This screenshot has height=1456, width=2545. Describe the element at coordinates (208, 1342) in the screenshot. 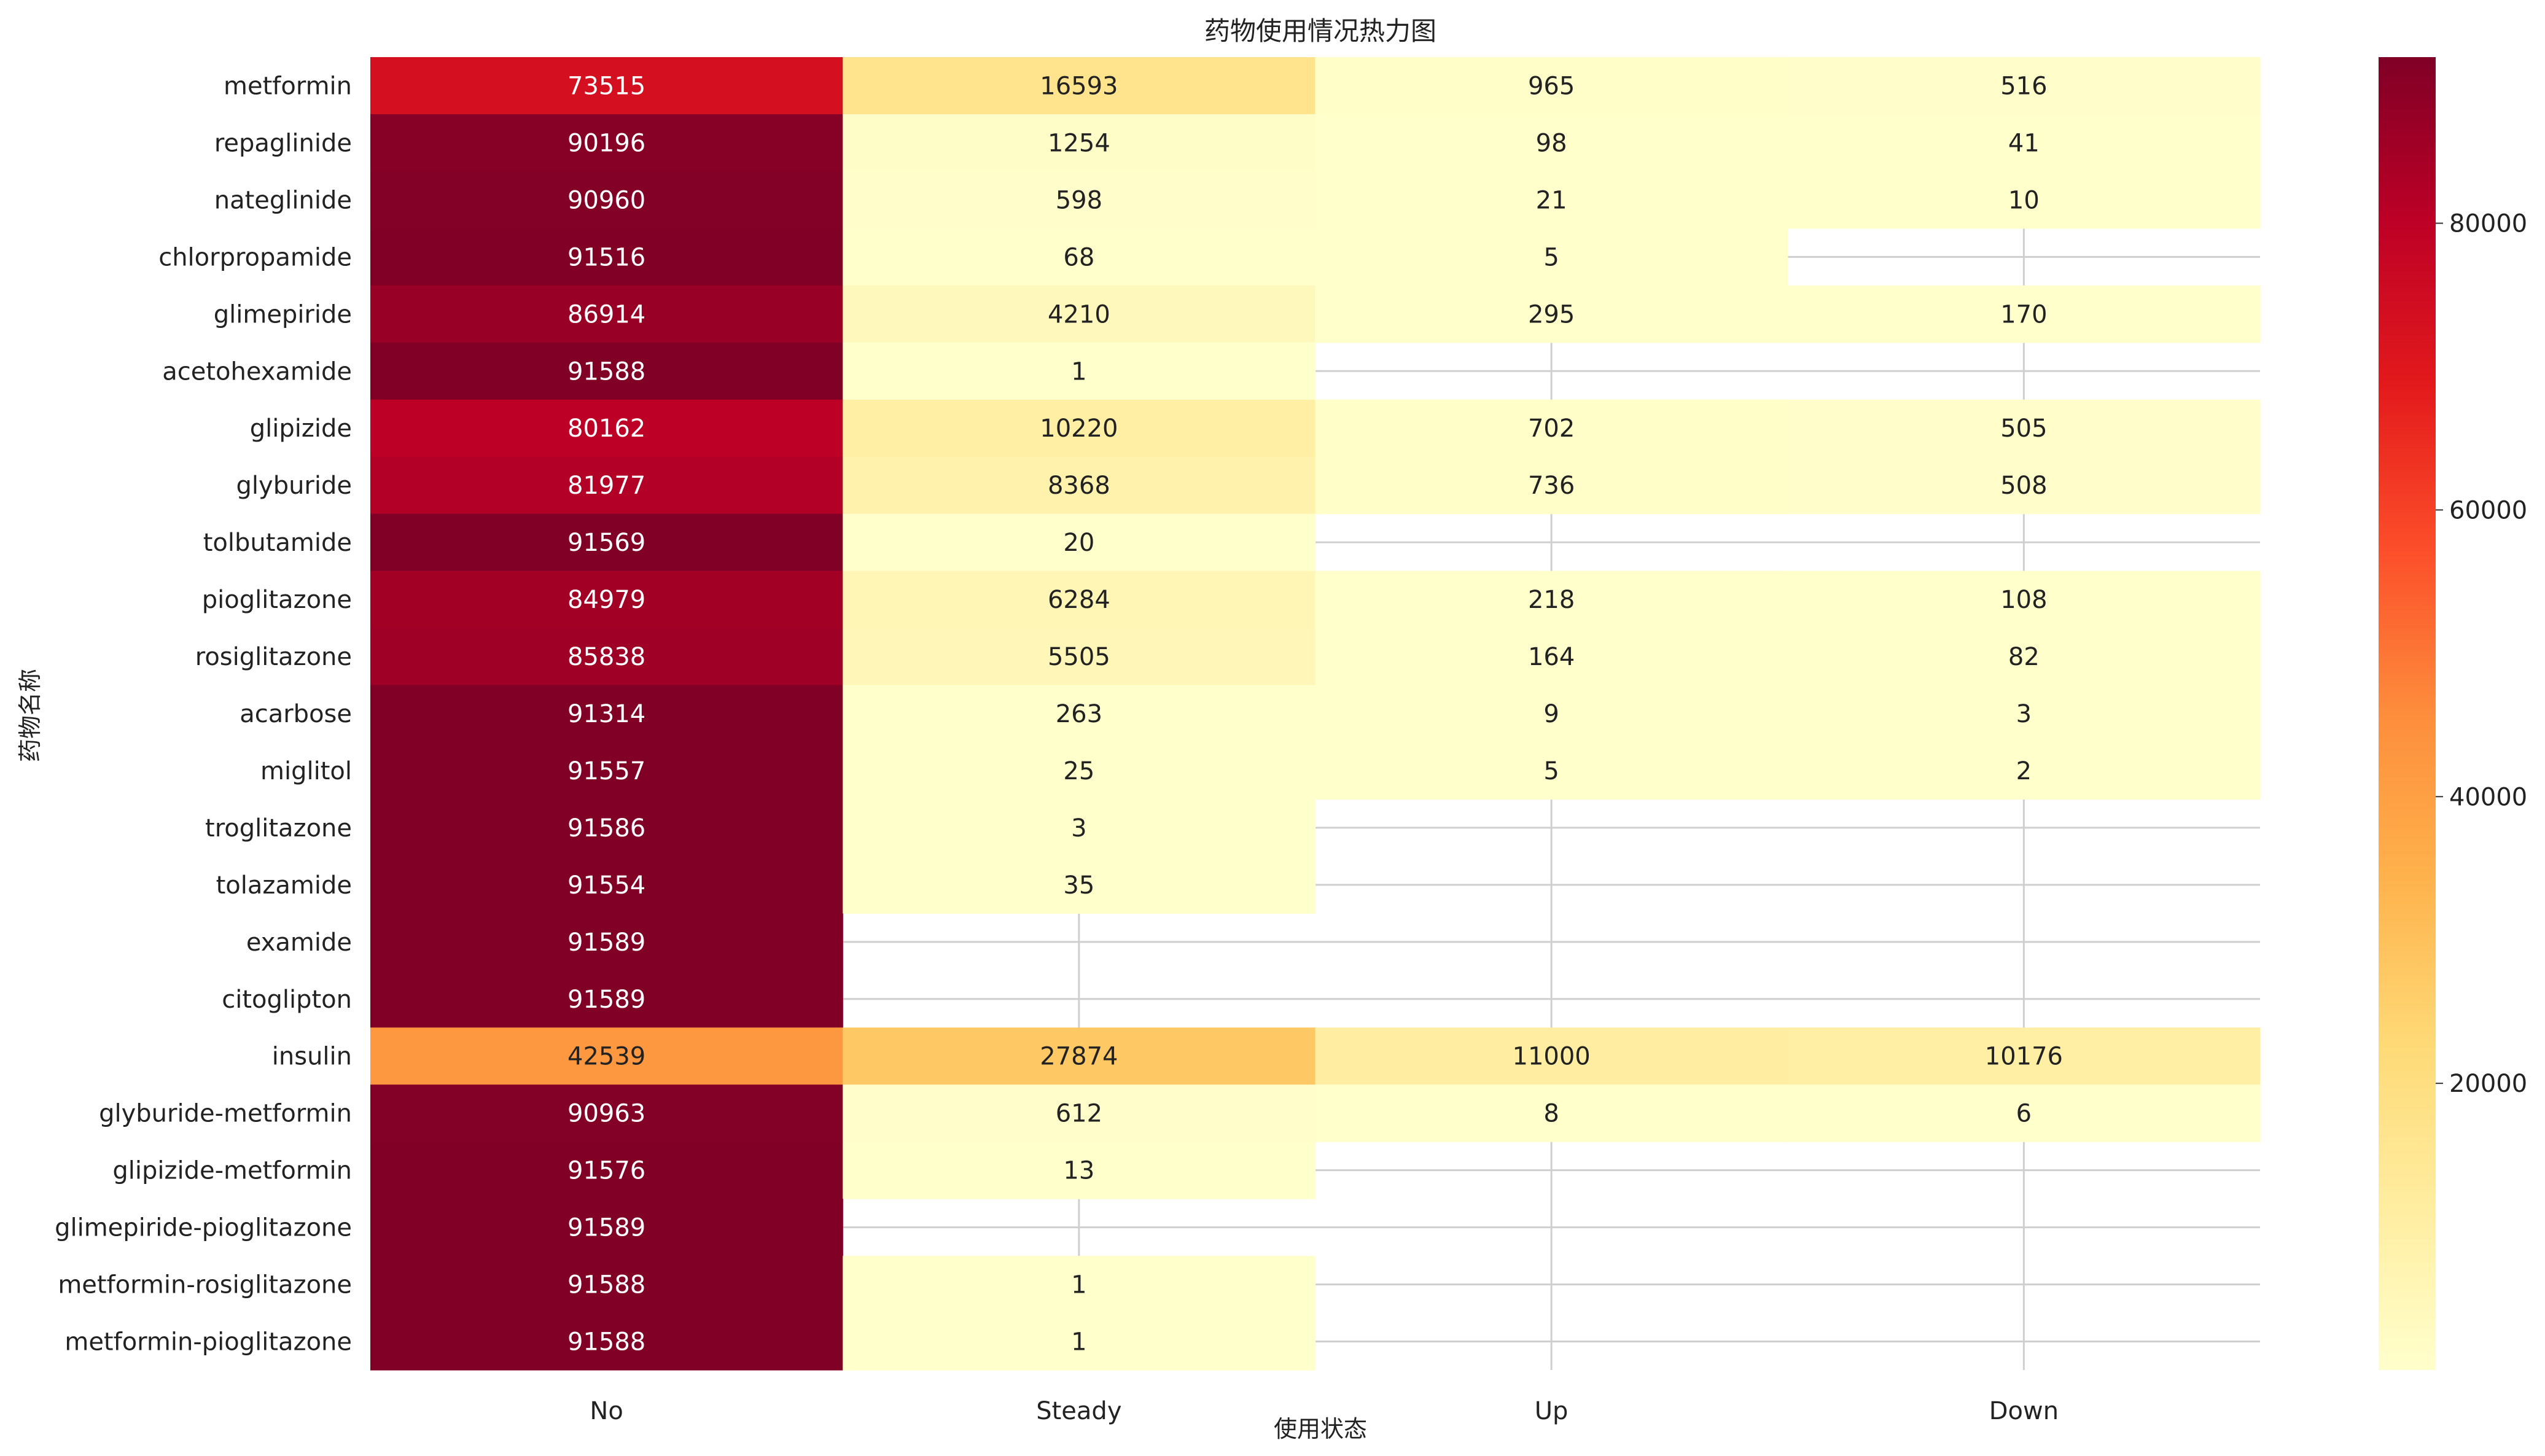

I see `y-tick-label: metformin-pioglitazone` at that location.